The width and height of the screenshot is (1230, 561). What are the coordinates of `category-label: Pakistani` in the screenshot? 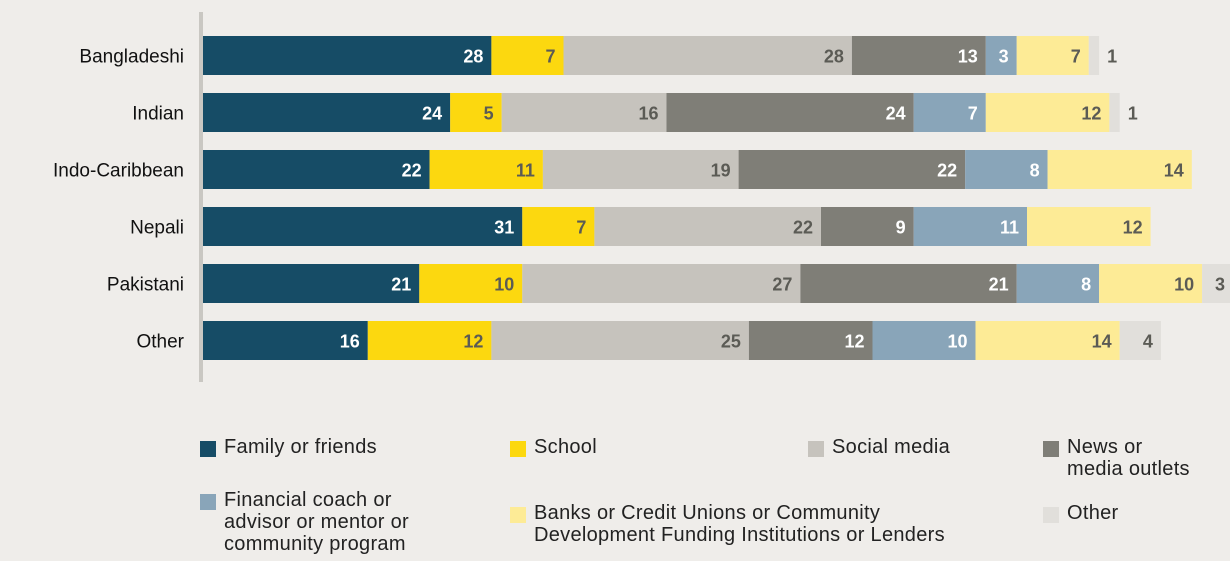 It's located at (145, 285).